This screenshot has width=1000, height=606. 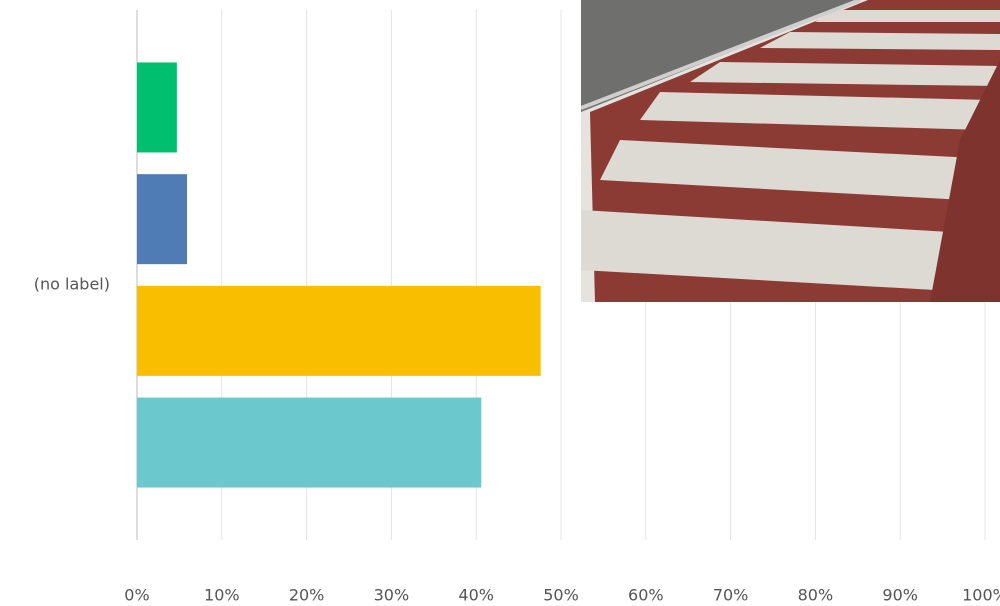 What do you see at coordinates (476, 595) in the screenshot?
I see `x-tick-label: 40%` at bounding box center [476, 595].